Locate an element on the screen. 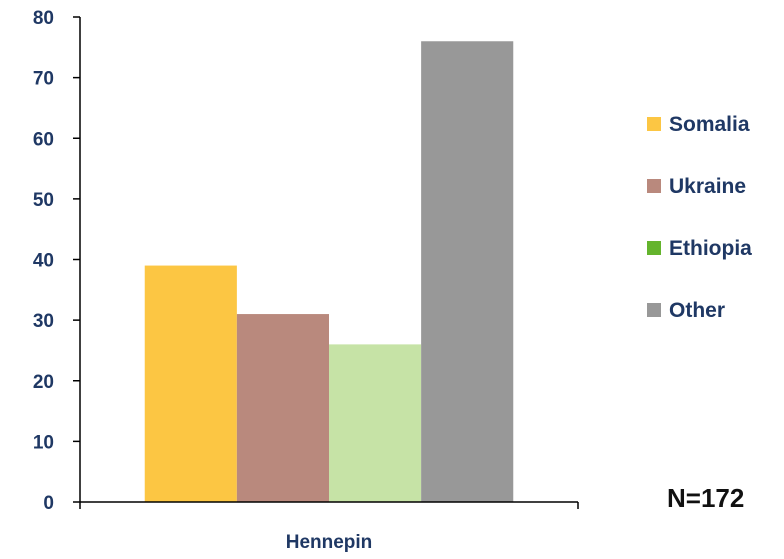 This screenshot has height=559, width=784. bar-ethiopia is located at coordinates (375, 423).